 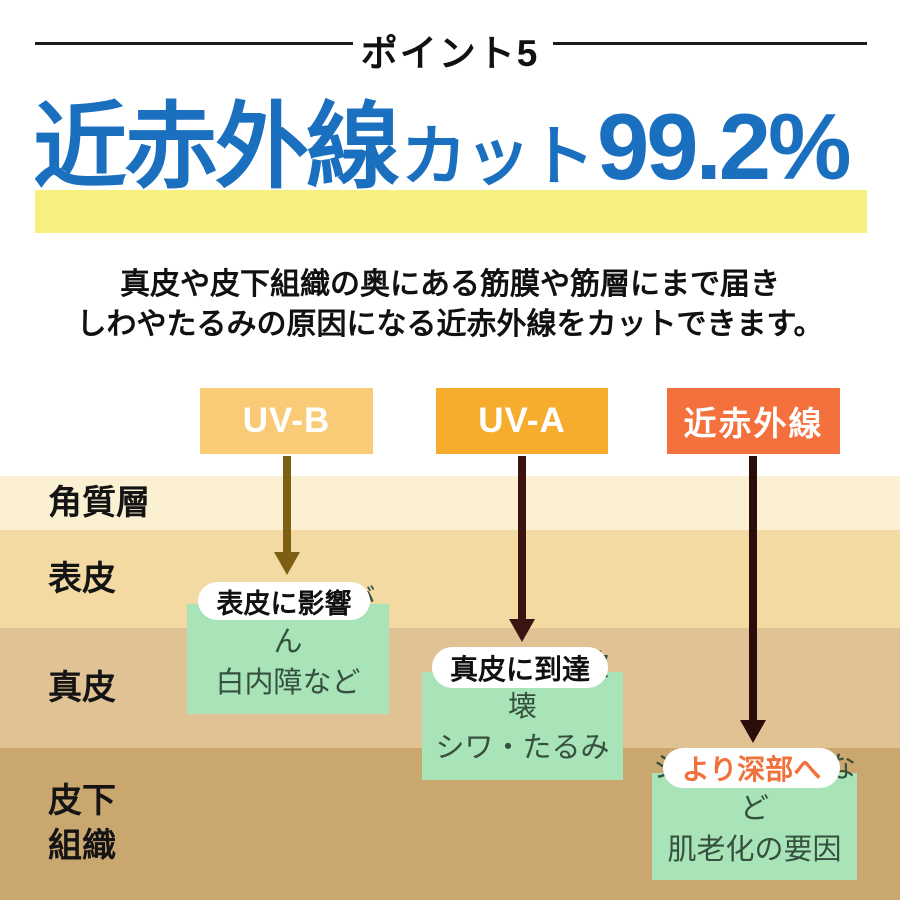 What do you see at coordinates (724, 146) in the screenshot?
I see `headline-part3: 99.2%` at bounding box center [724, 146].